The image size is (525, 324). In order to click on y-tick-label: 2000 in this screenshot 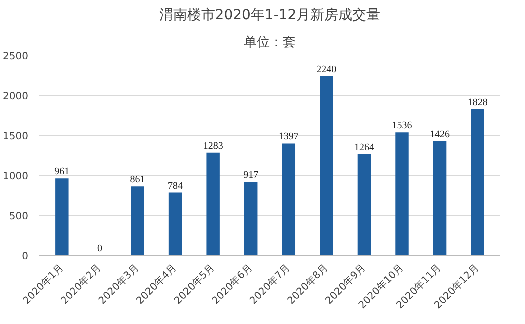, I will do `click(16, 97)`.